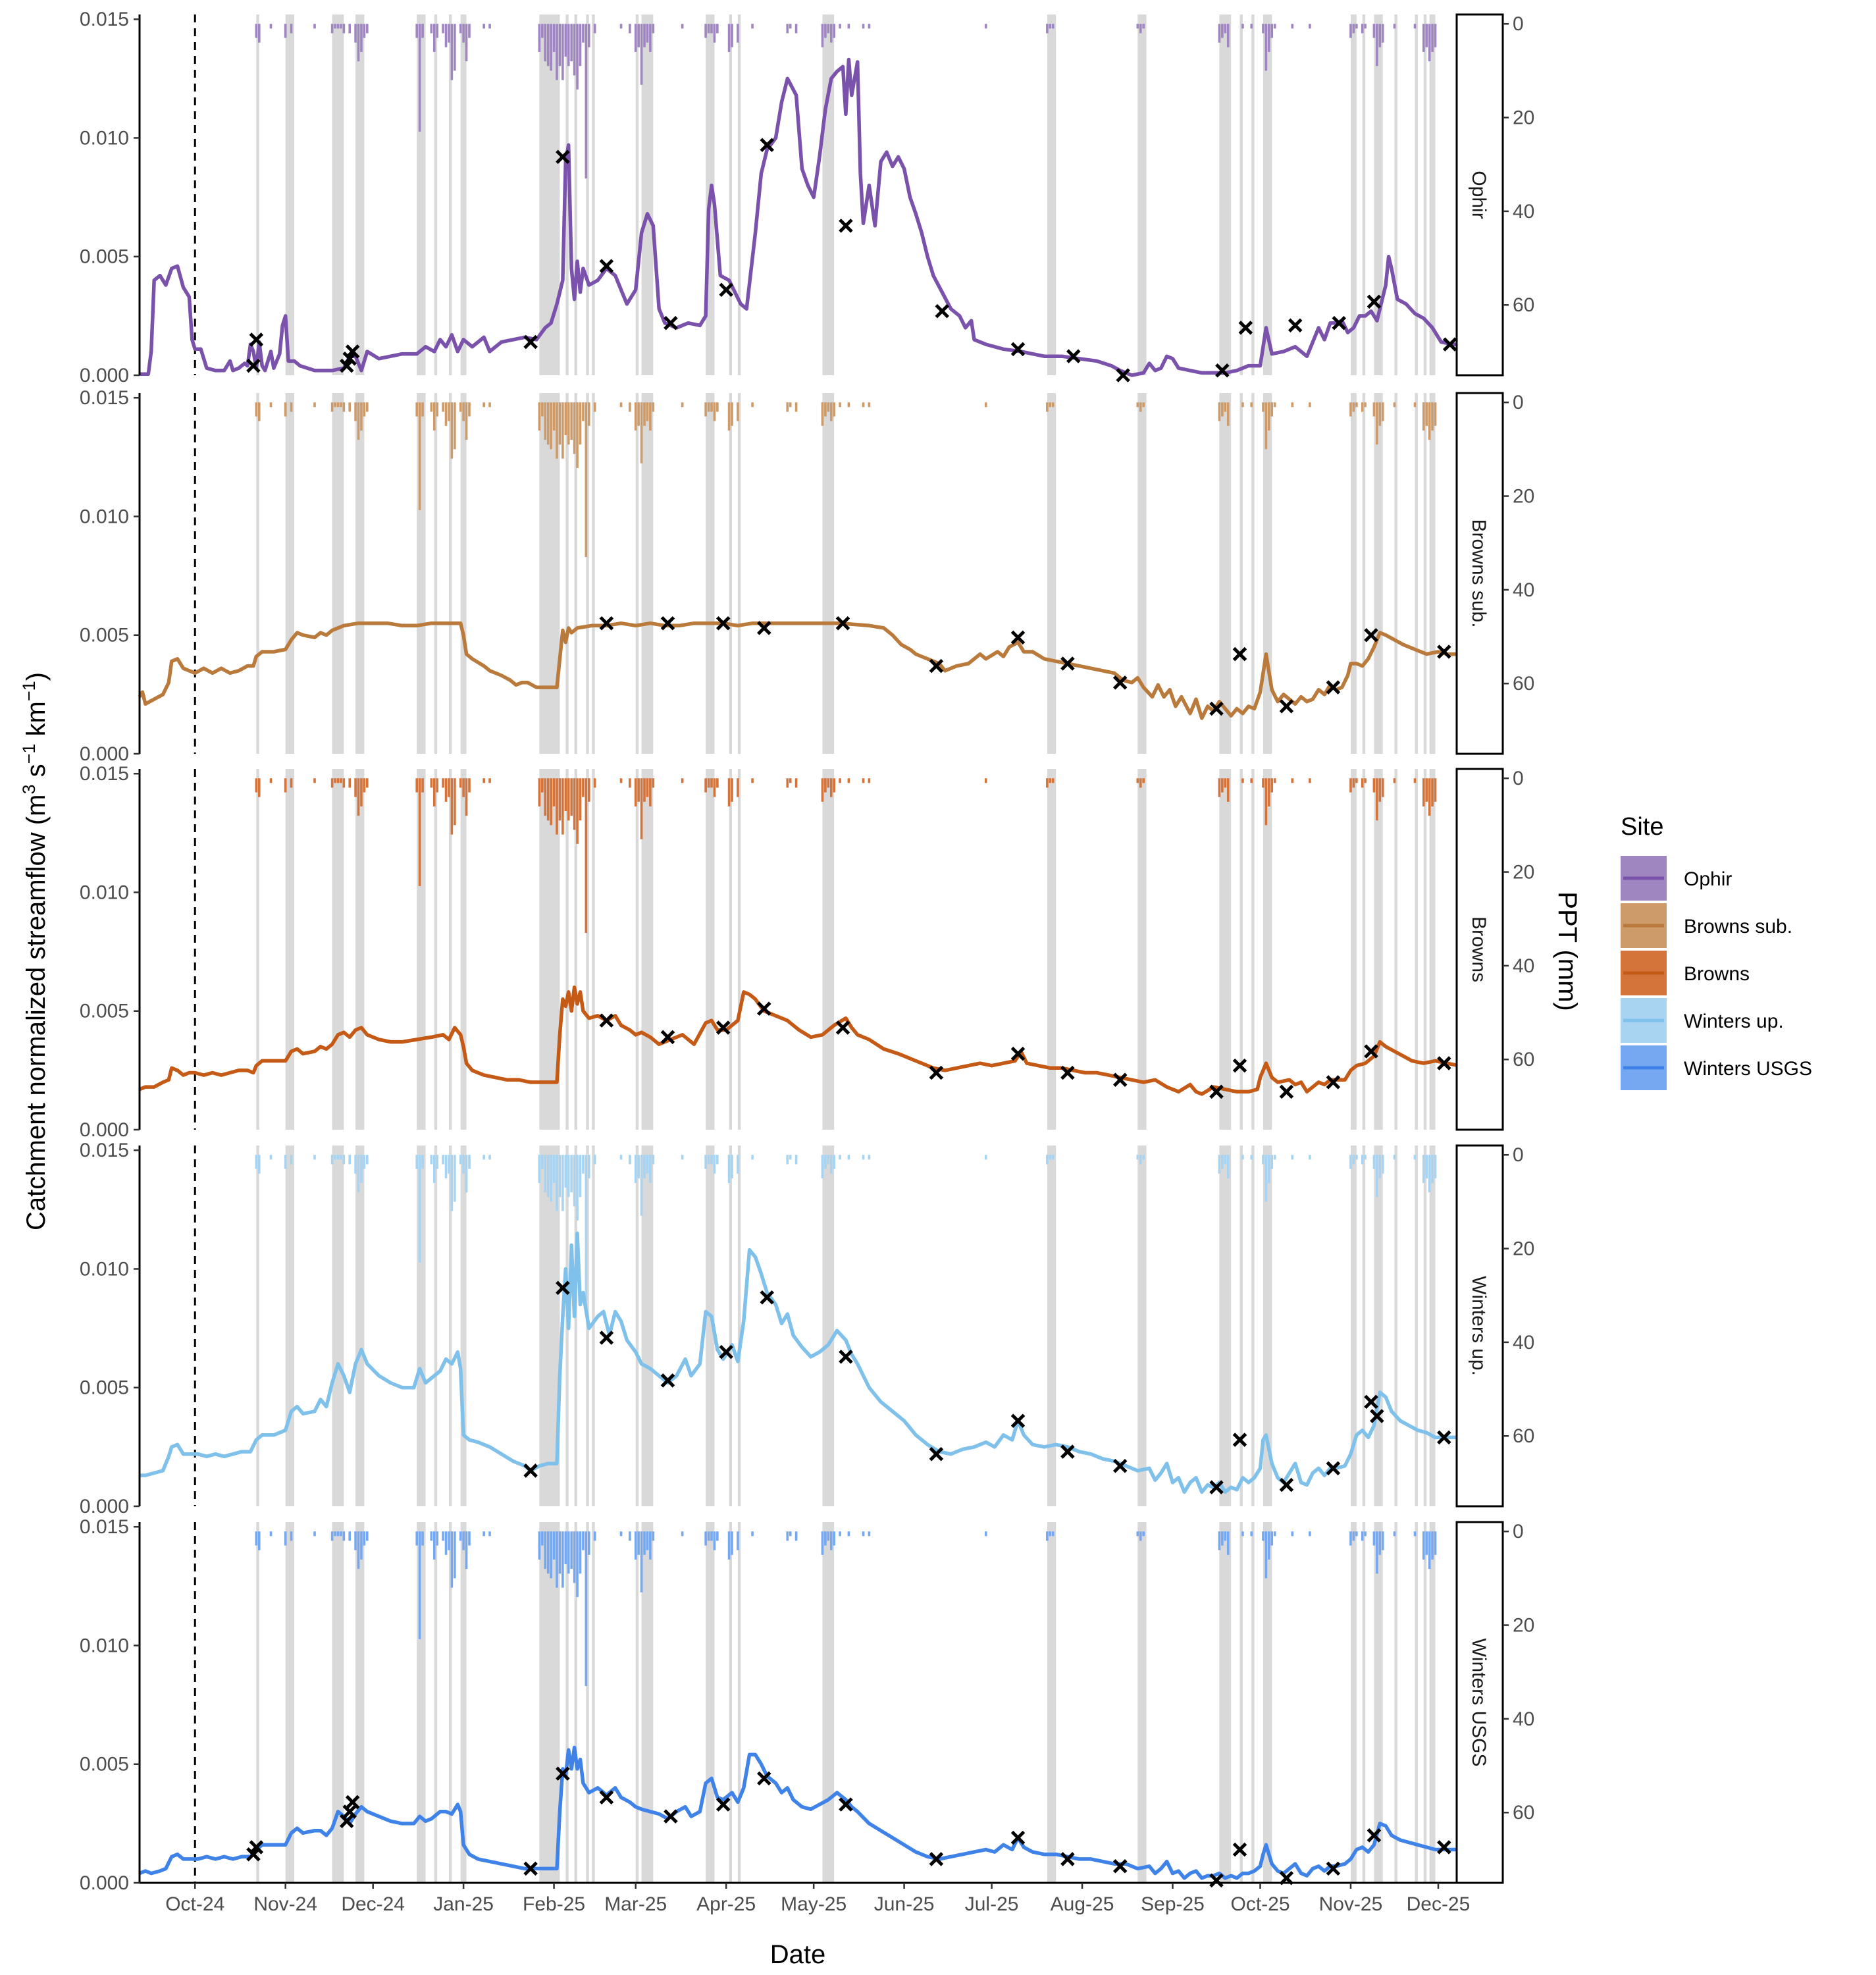 Image resolution: width=1876 pixels, height=1975 pixels. I want to click on left-tick-label: 0.000, so click(104, 1130).